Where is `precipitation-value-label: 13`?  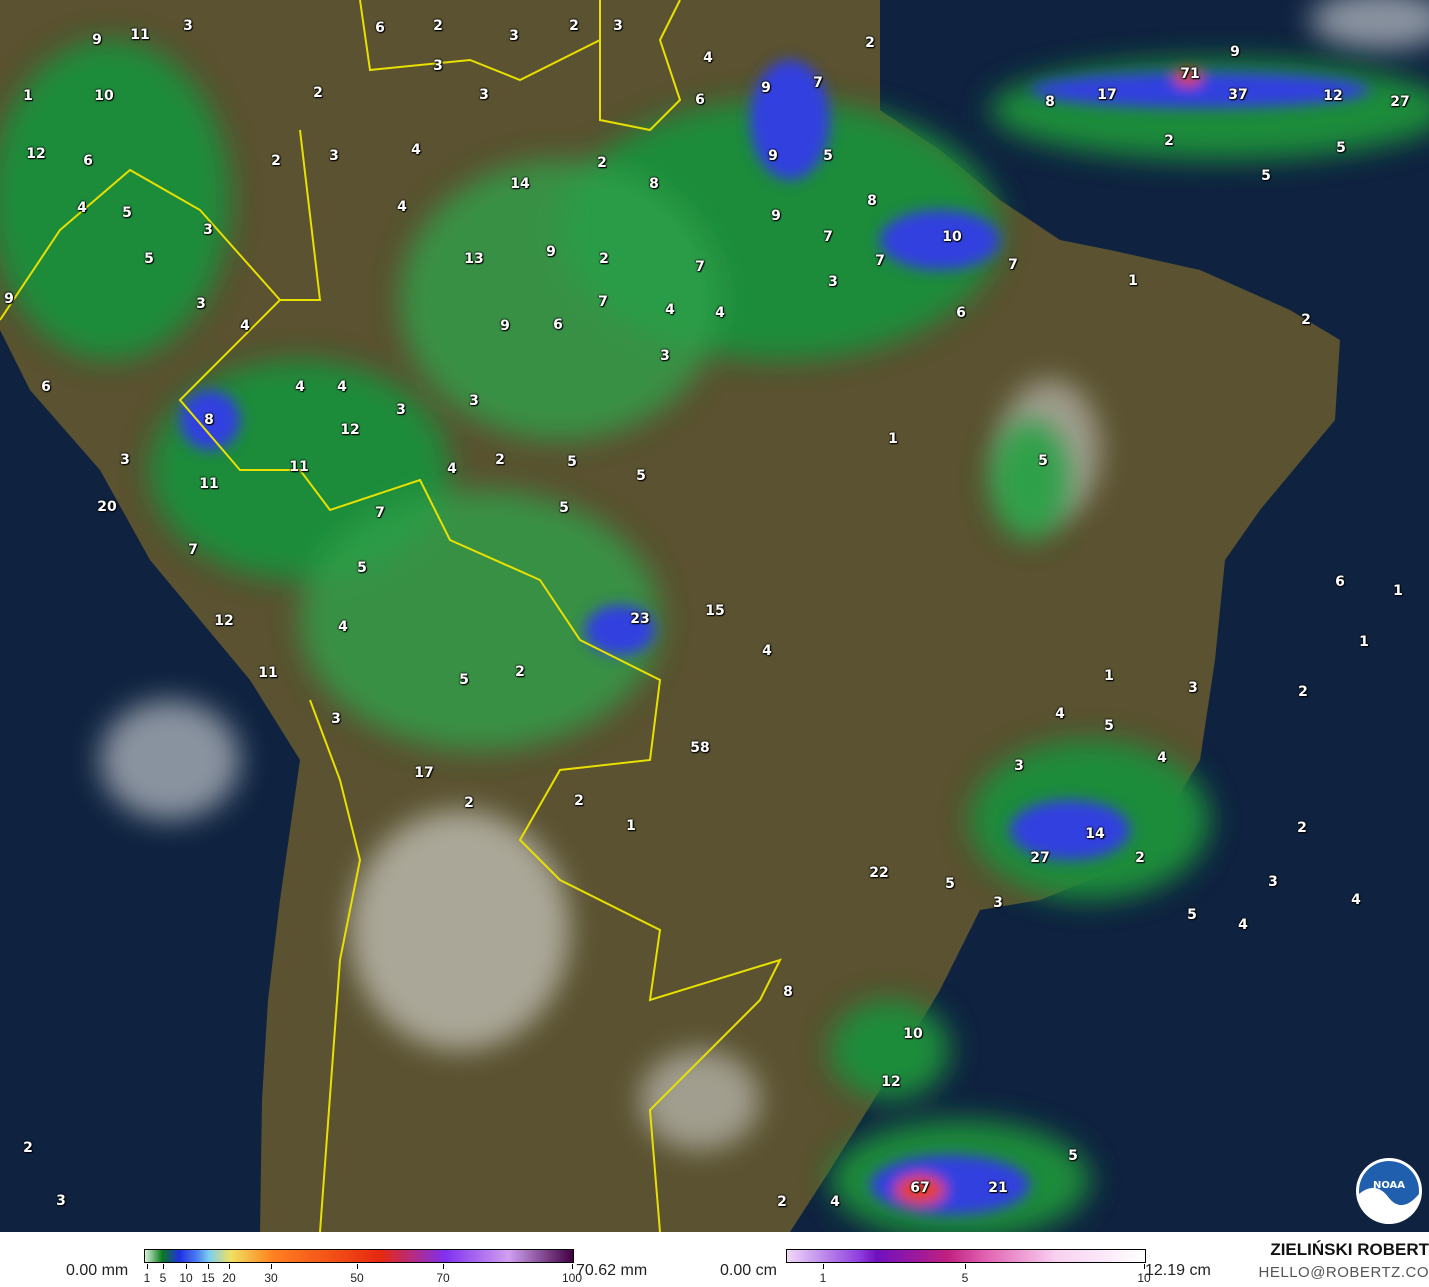 precipitation-value-label: 13 is located at coordinates (474, 259).